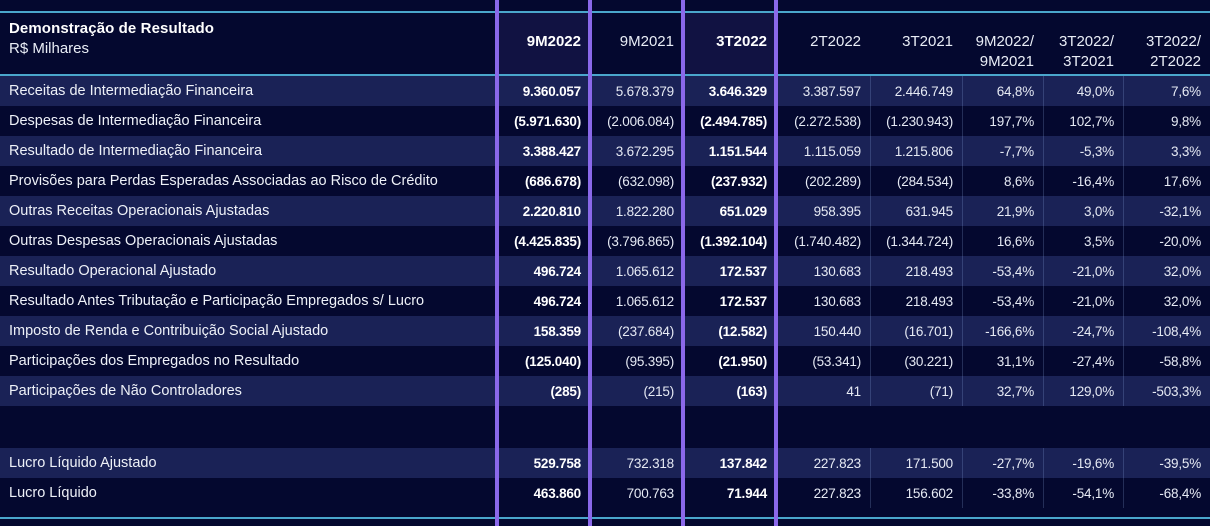 The width and height of the screenshot is (1210, 526). Describe the element at coordinates (916, 91) in the screenshot. I see `table-cell: 2.446.749` at that location.